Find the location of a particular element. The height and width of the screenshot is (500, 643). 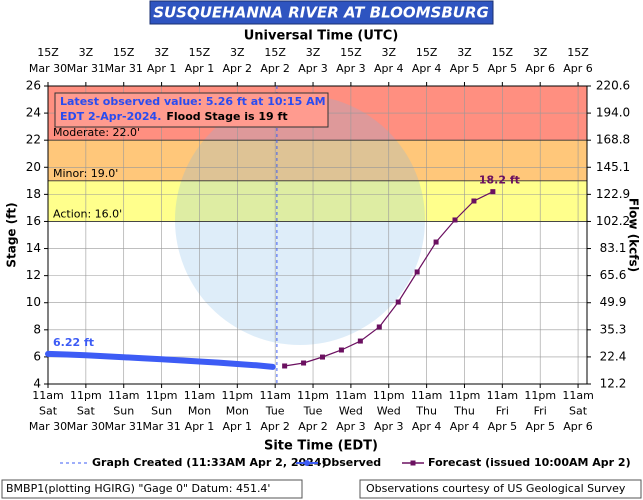

y2-tick-label: 220.6 is located at coordinates (613, 86).